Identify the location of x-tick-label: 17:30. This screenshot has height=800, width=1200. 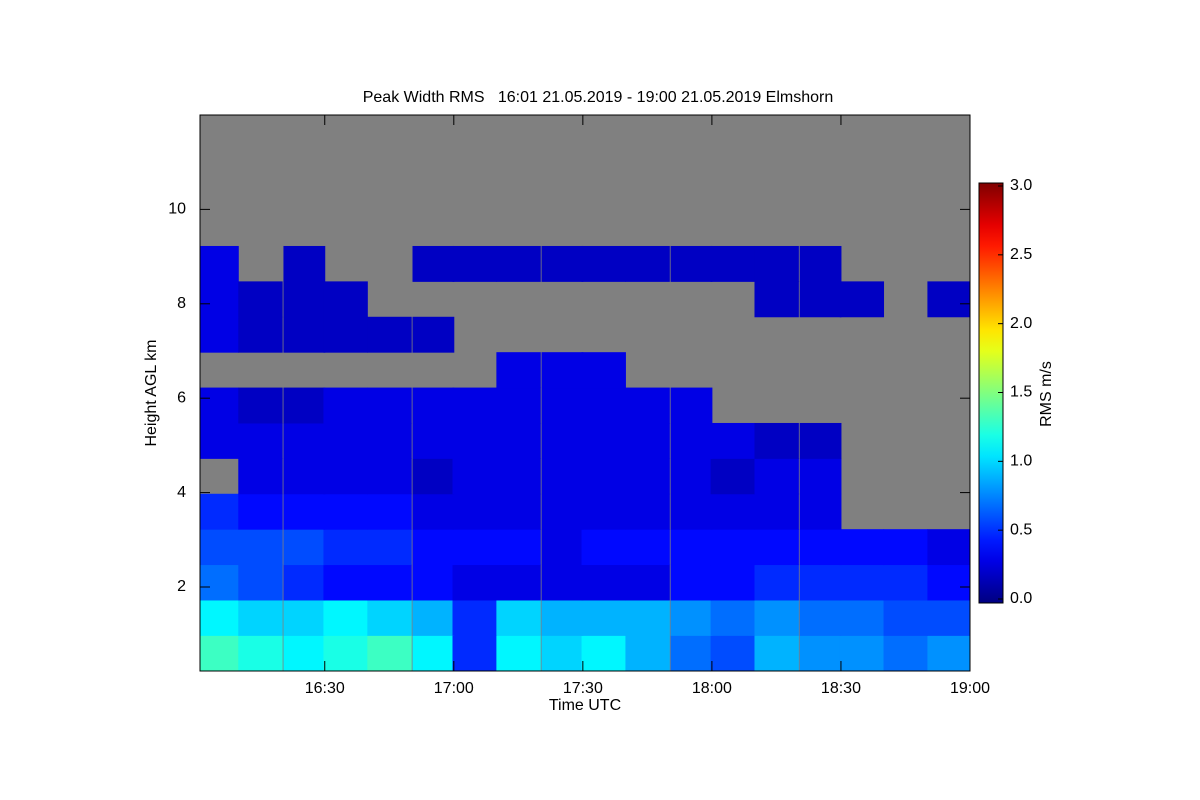
(583, 688).